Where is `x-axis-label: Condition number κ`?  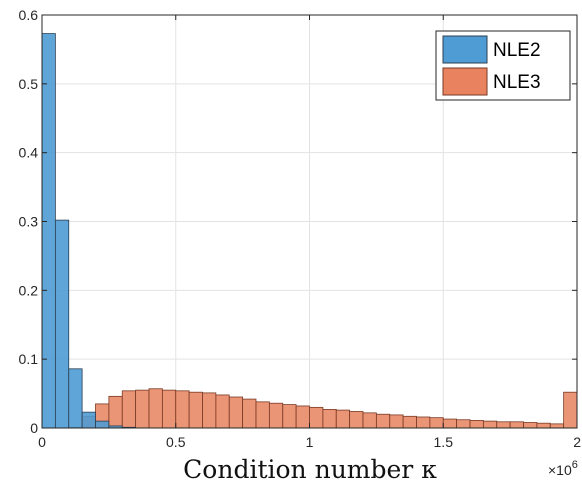
x-axis-label: Condition number κ is located at coordinates (310, 469).